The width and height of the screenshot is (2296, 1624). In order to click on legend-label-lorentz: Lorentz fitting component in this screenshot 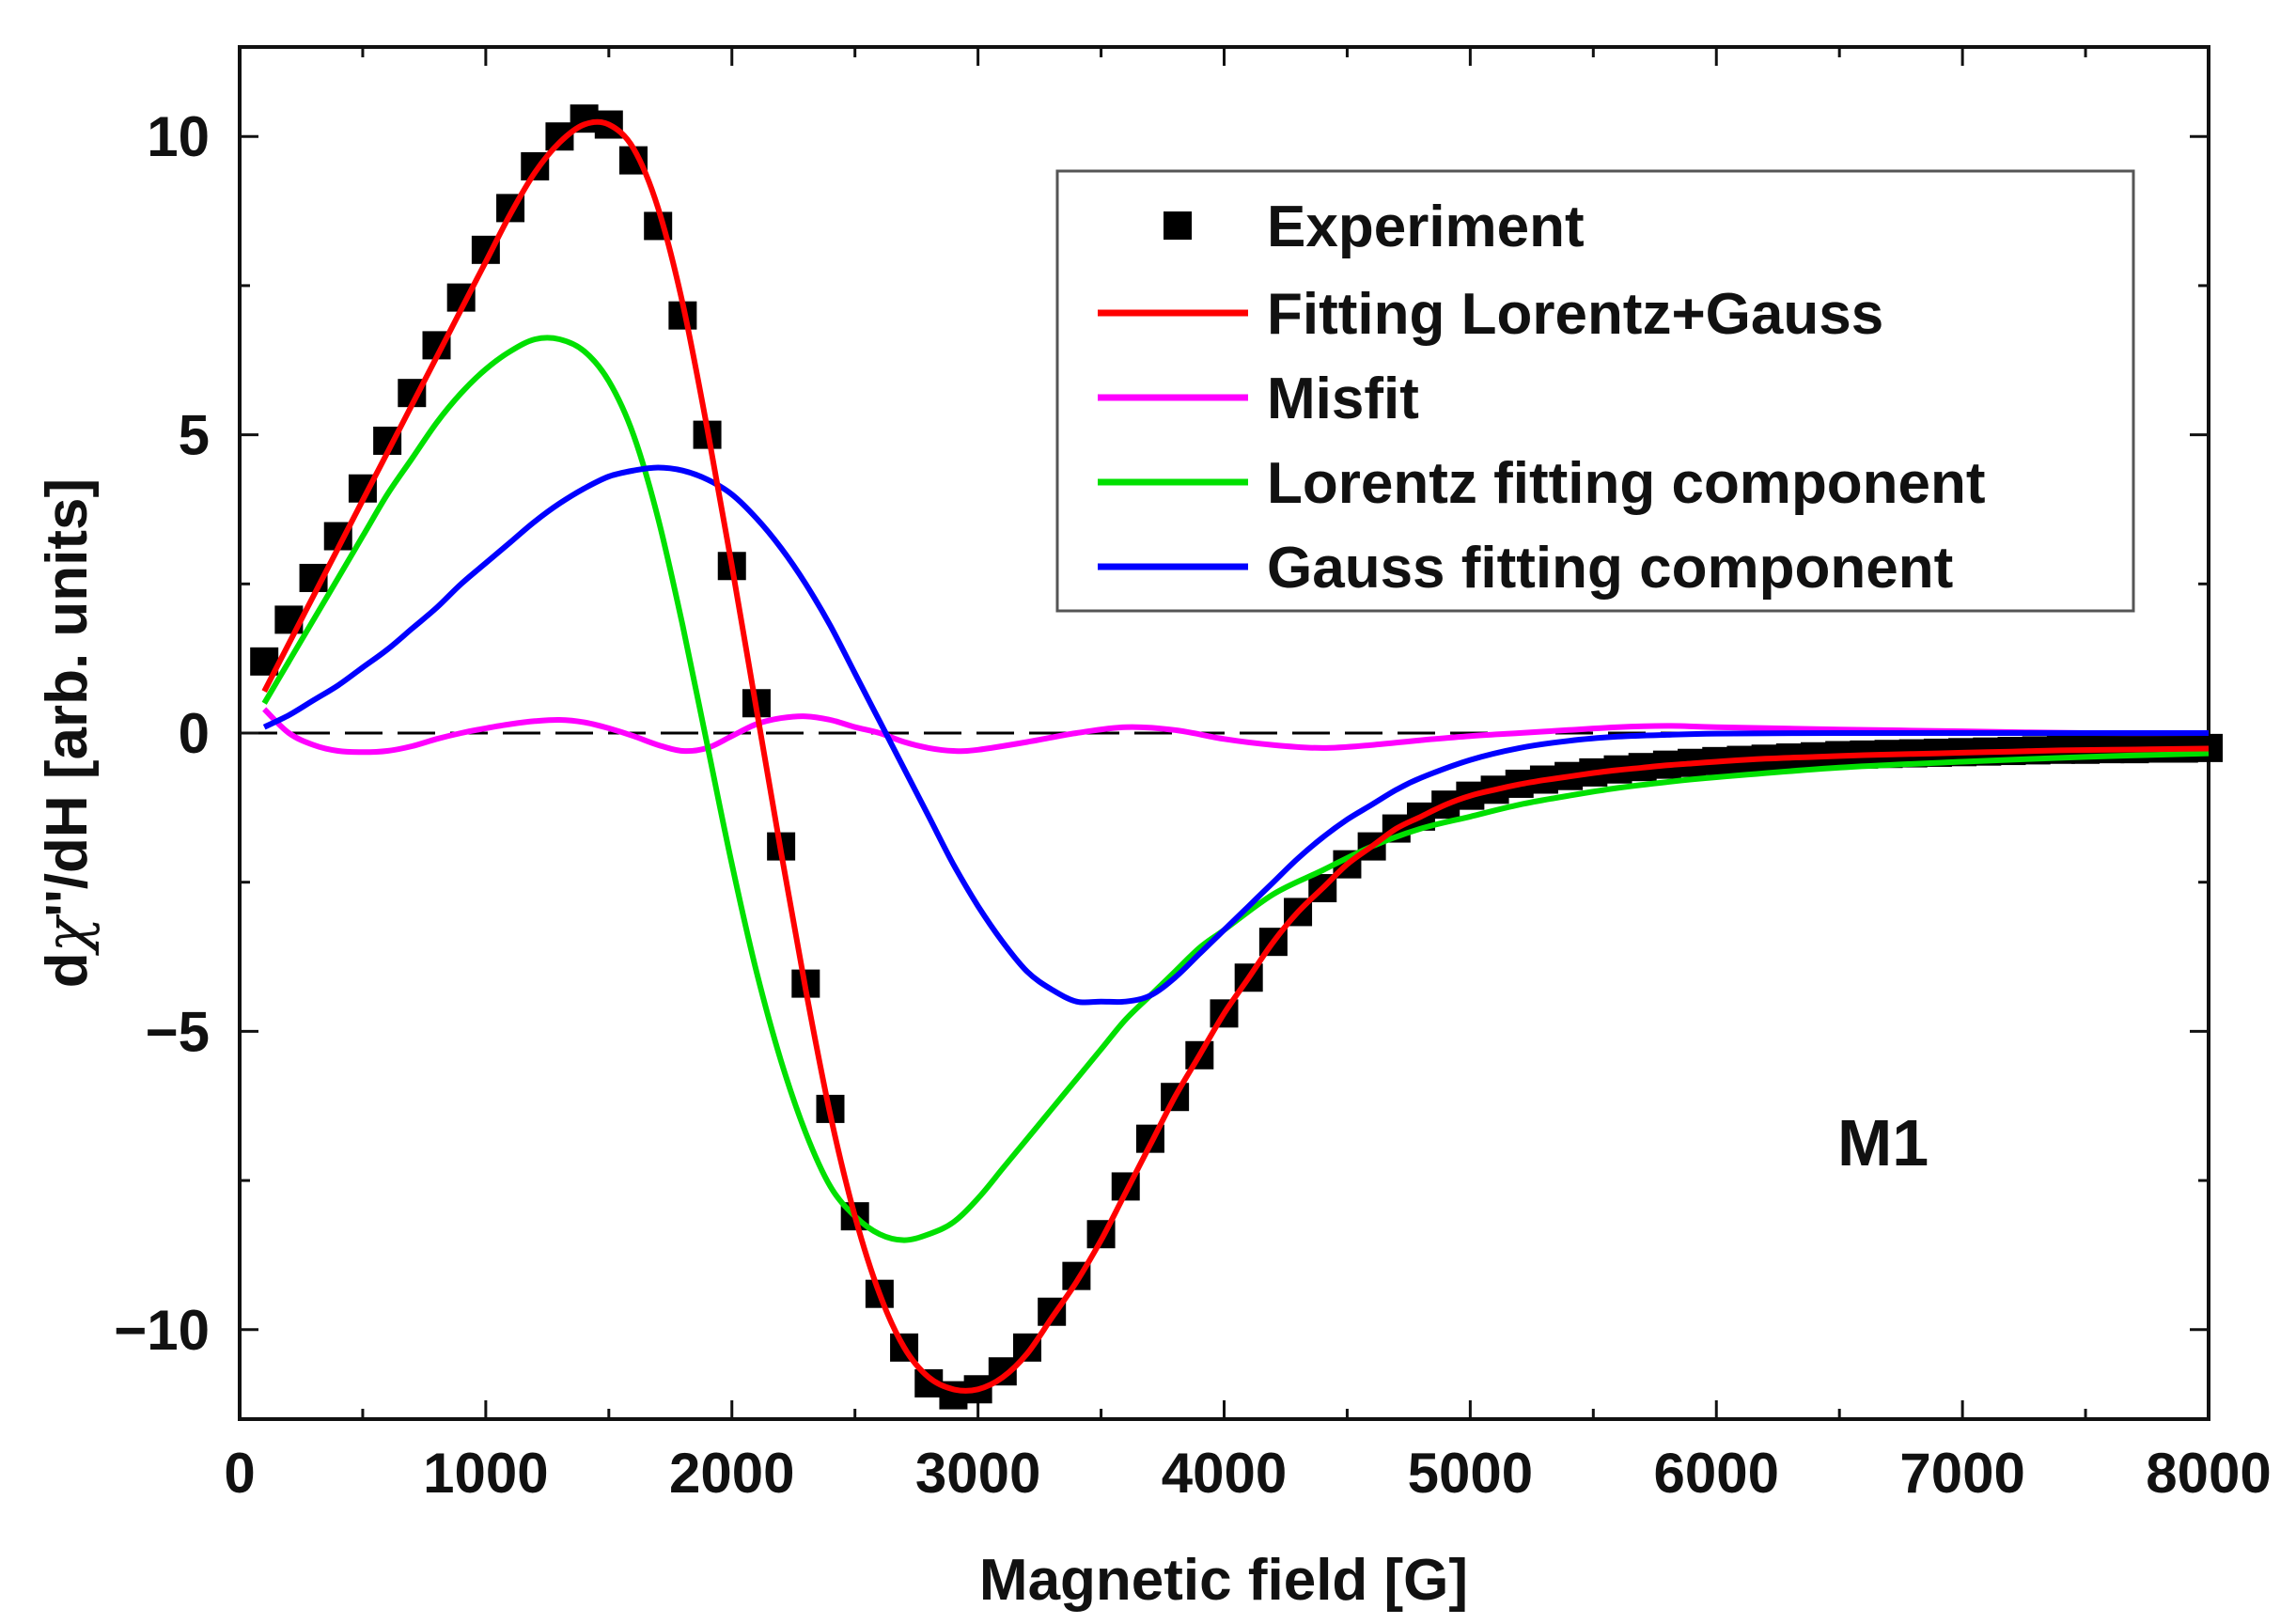, I will do `click(1626, 483)`.